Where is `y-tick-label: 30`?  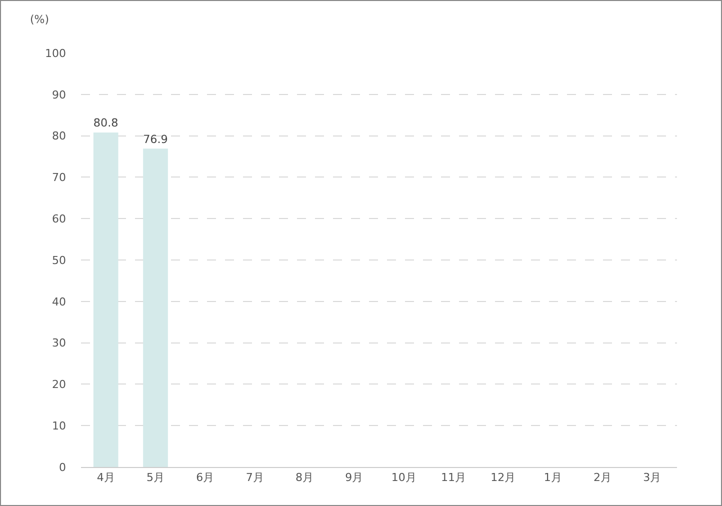
y-tick-label: 30 is located at coordinates (59, 343).